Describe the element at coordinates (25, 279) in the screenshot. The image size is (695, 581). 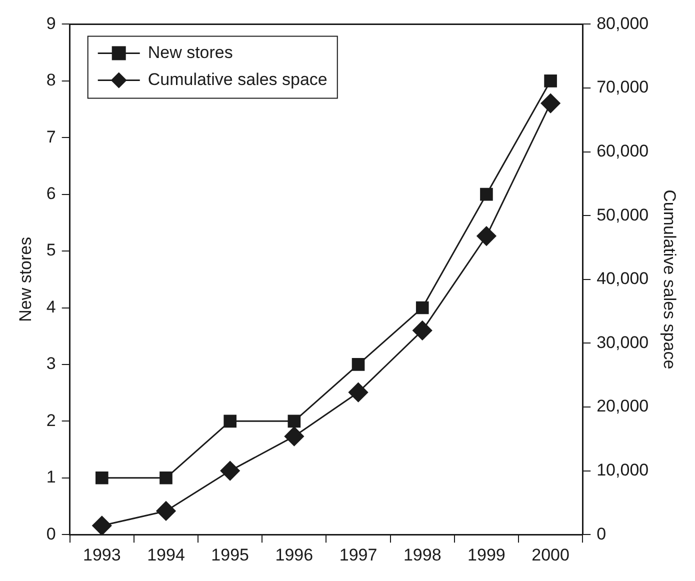
I see `y-axis-title: New stores` at that location.